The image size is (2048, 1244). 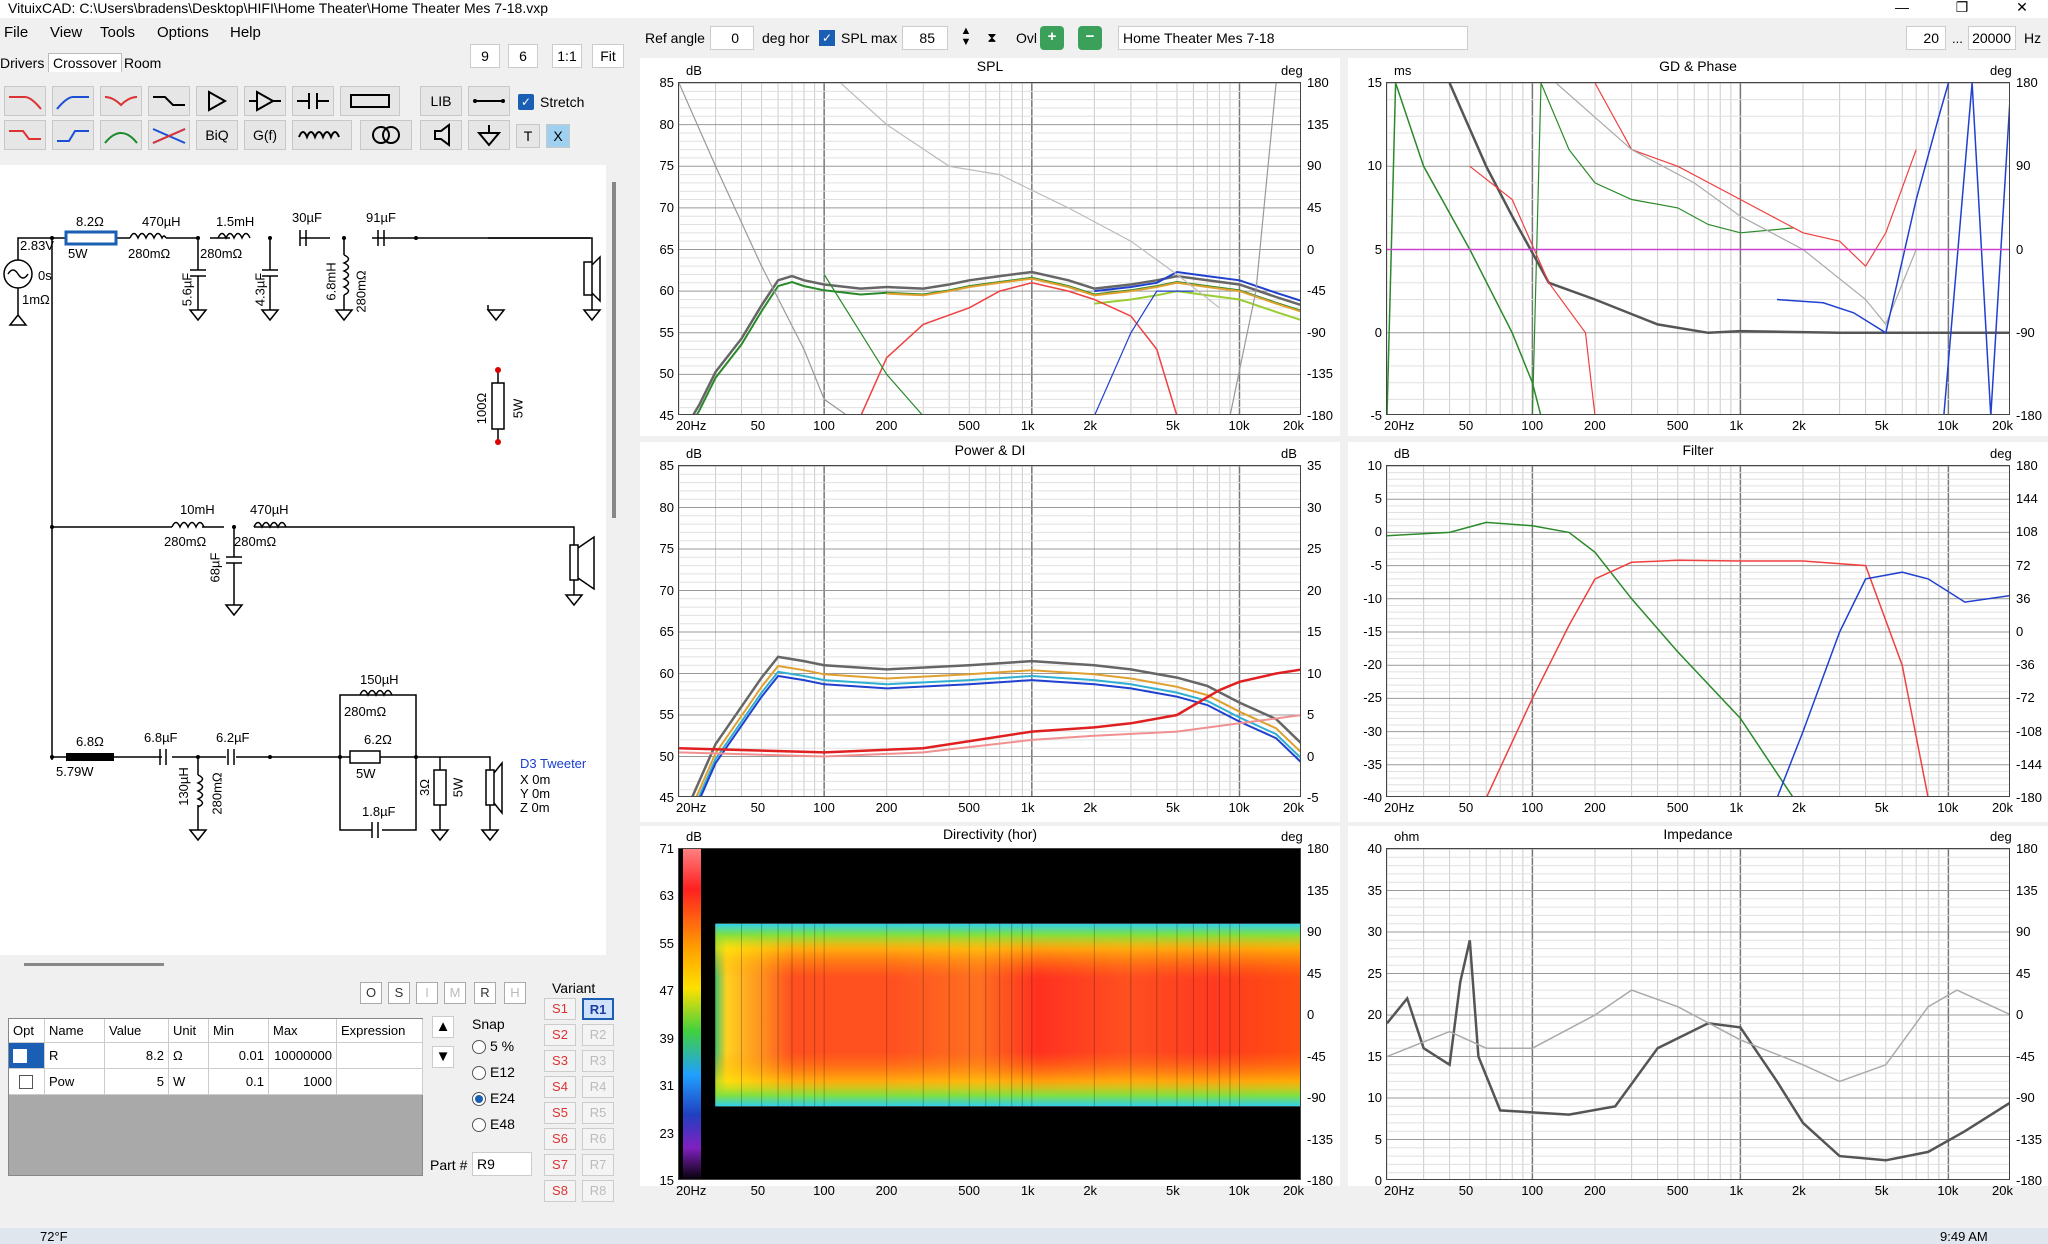 I want to click on variant-s4: S4, so click(x=560, y=1087).